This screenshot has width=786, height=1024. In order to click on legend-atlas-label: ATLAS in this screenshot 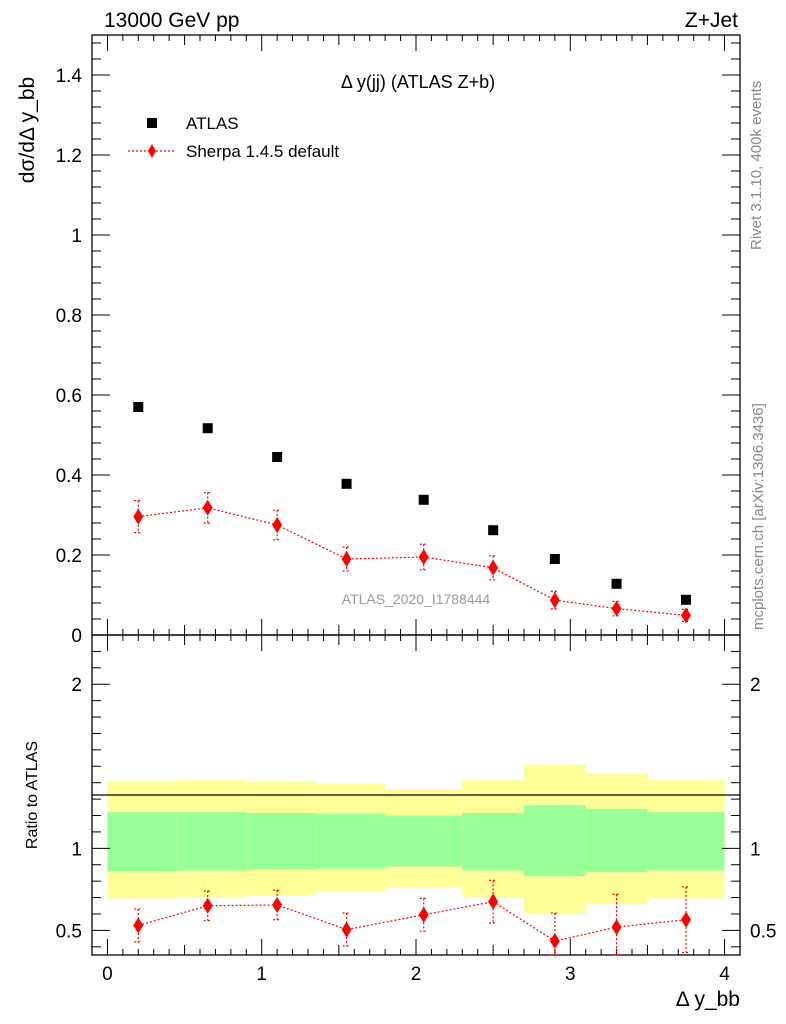, I will do `click(212, 123)`.